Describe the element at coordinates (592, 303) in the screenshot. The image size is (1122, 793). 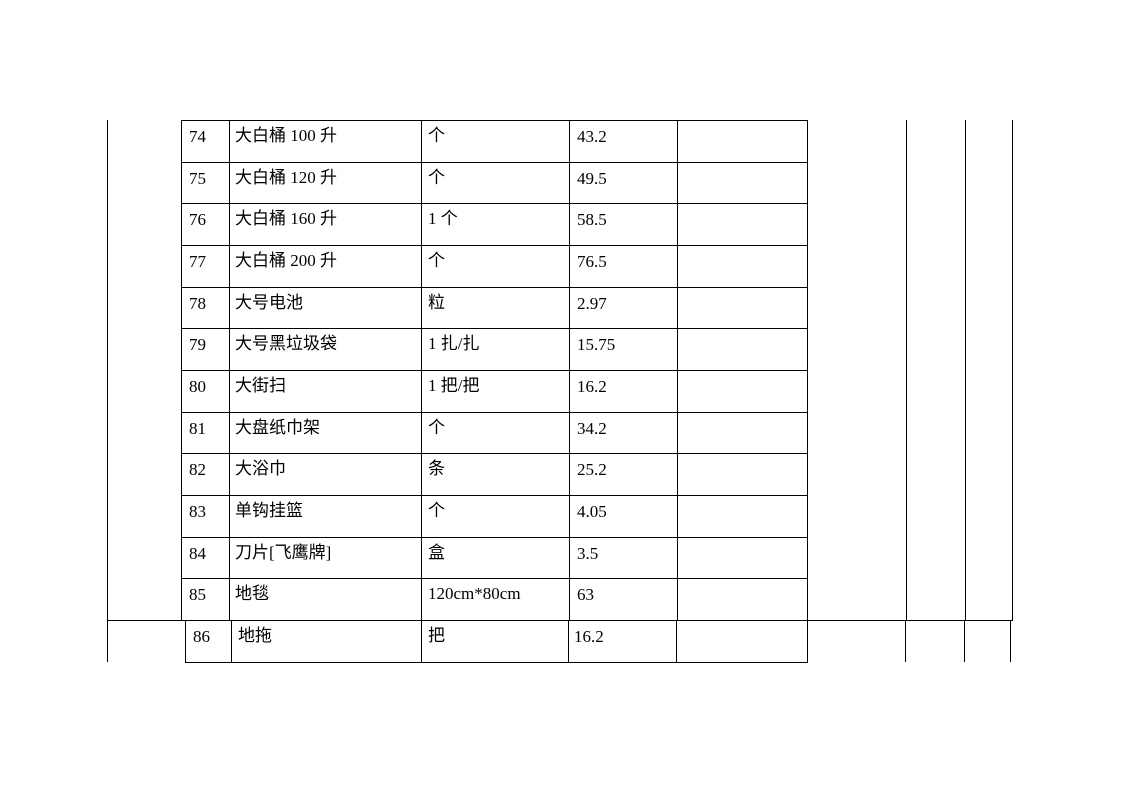
I see `item-price: 2.97` at that location.